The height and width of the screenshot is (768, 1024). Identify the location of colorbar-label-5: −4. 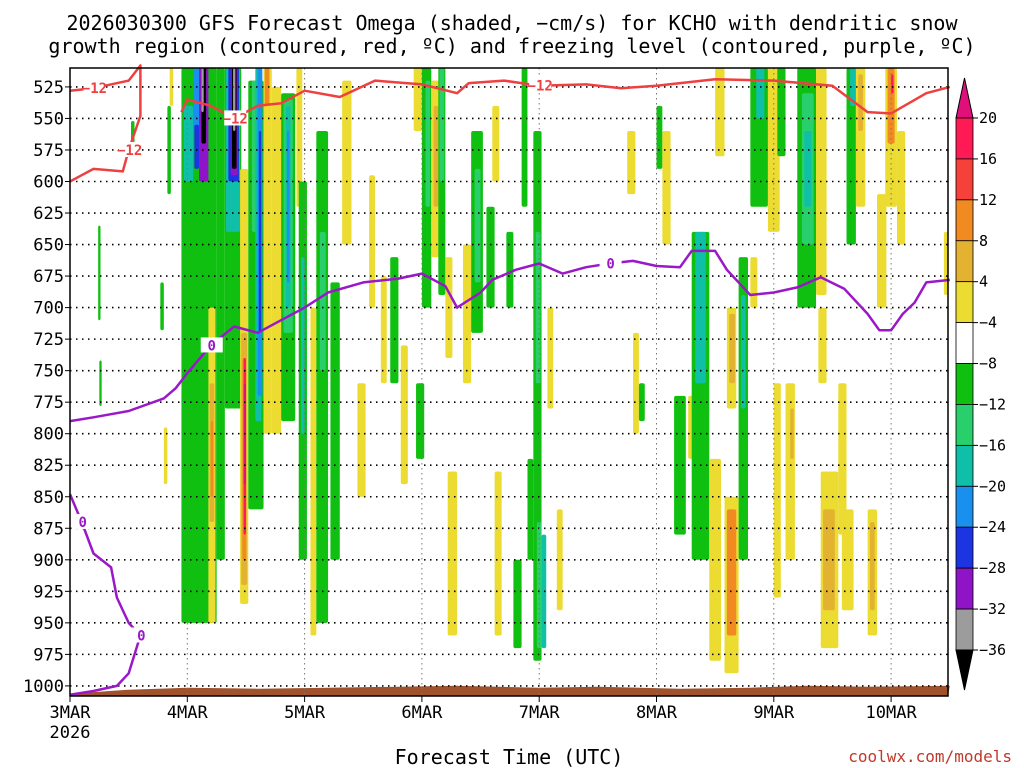
(988, 323).